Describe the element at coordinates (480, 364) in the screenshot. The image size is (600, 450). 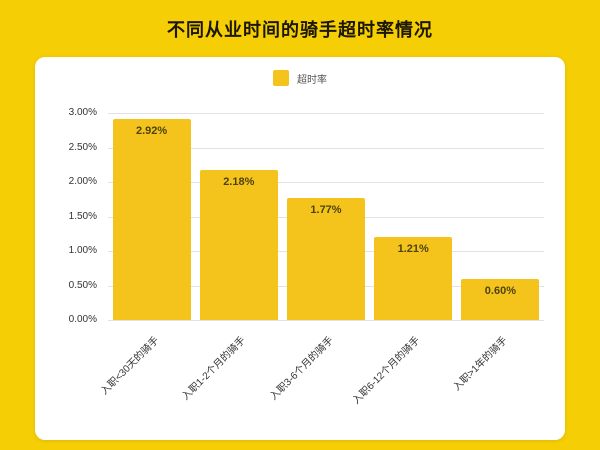
I see `x-axis-category-label: 入职>1年的骑手` at that location.